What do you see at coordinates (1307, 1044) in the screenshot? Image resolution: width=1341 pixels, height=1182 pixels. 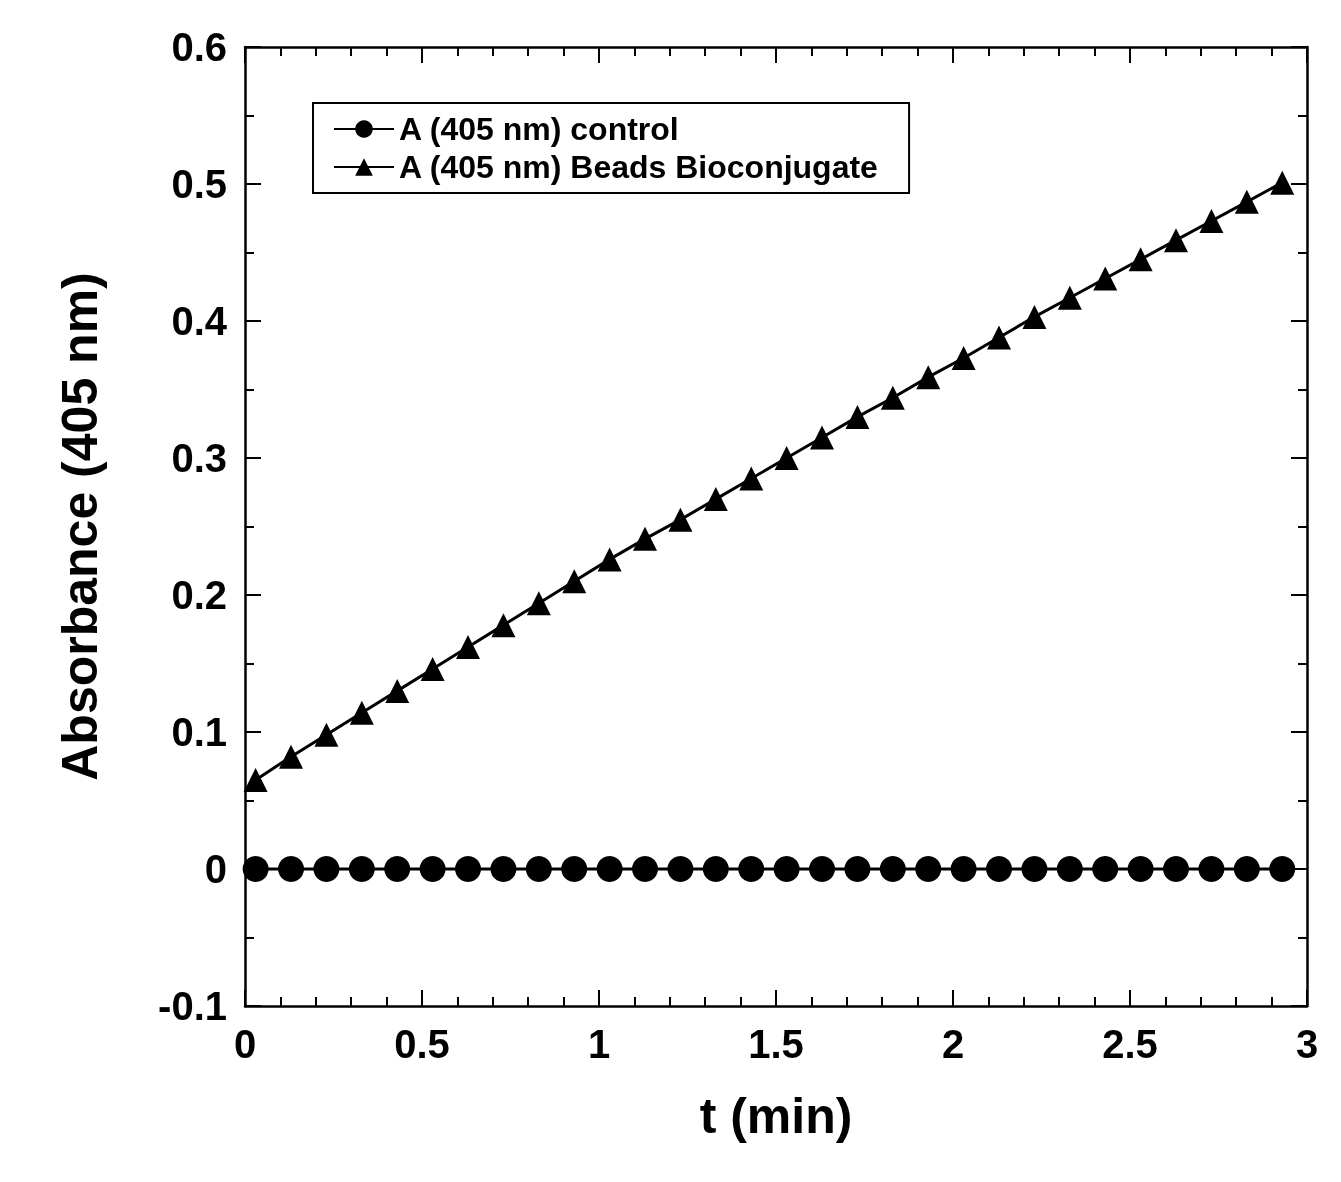 I see `x-tick-label: 3` at bounding box center [1307, 1044].